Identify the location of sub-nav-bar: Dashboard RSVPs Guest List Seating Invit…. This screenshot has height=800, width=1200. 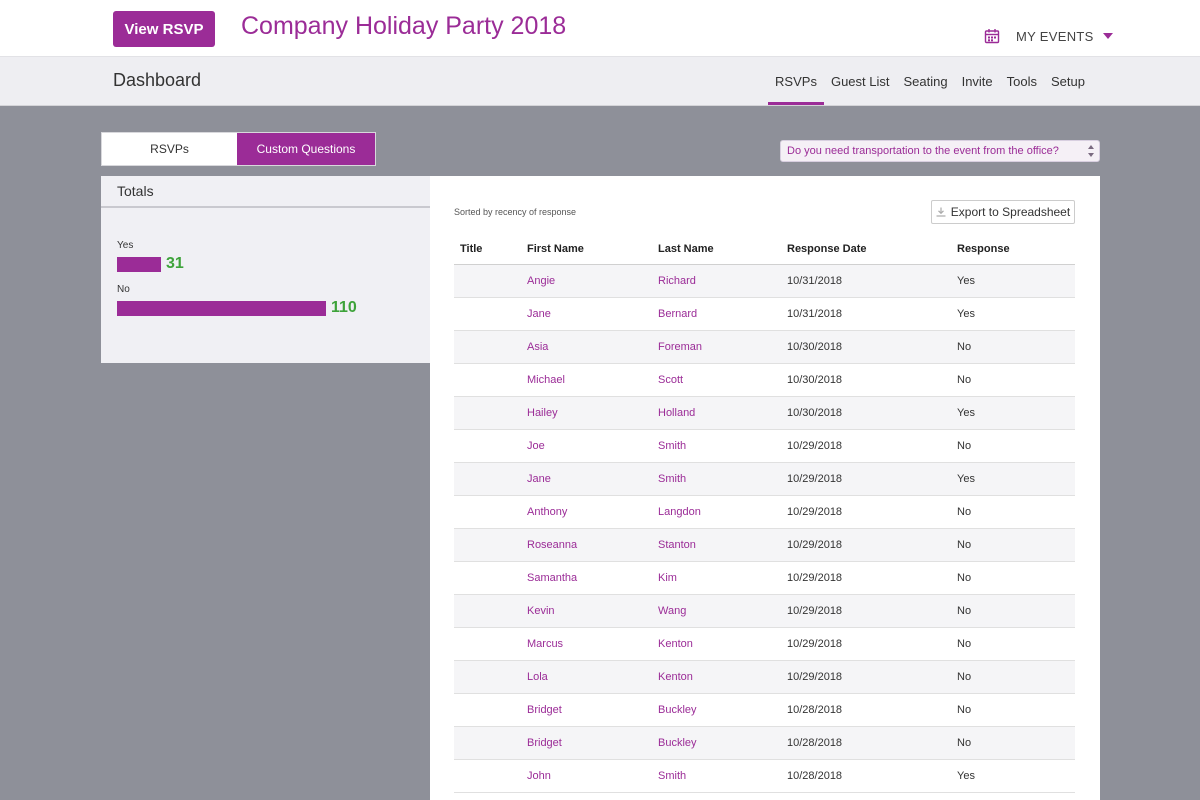
(600, 81).